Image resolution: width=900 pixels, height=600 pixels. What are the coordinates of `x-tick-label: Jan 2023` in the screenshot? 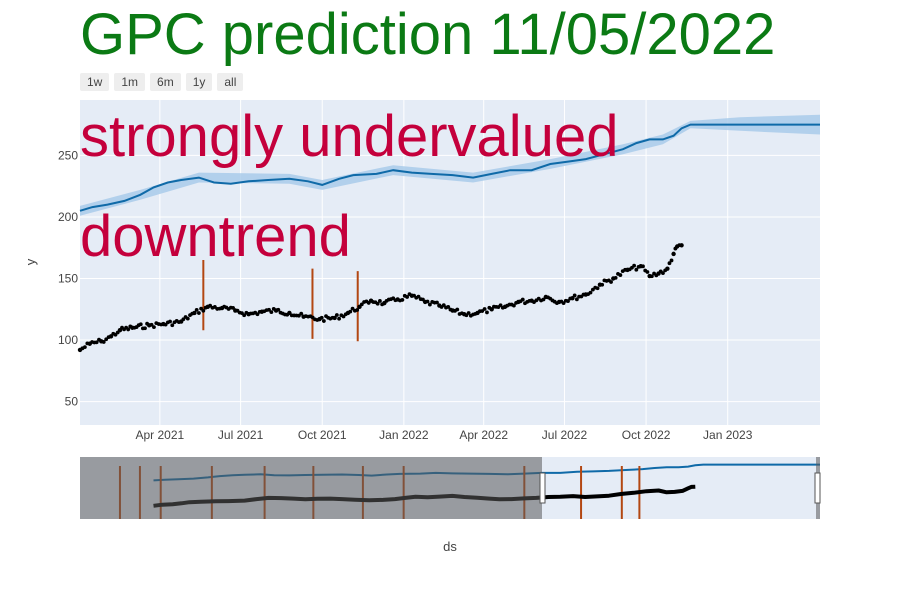 It's located at (728, 435).